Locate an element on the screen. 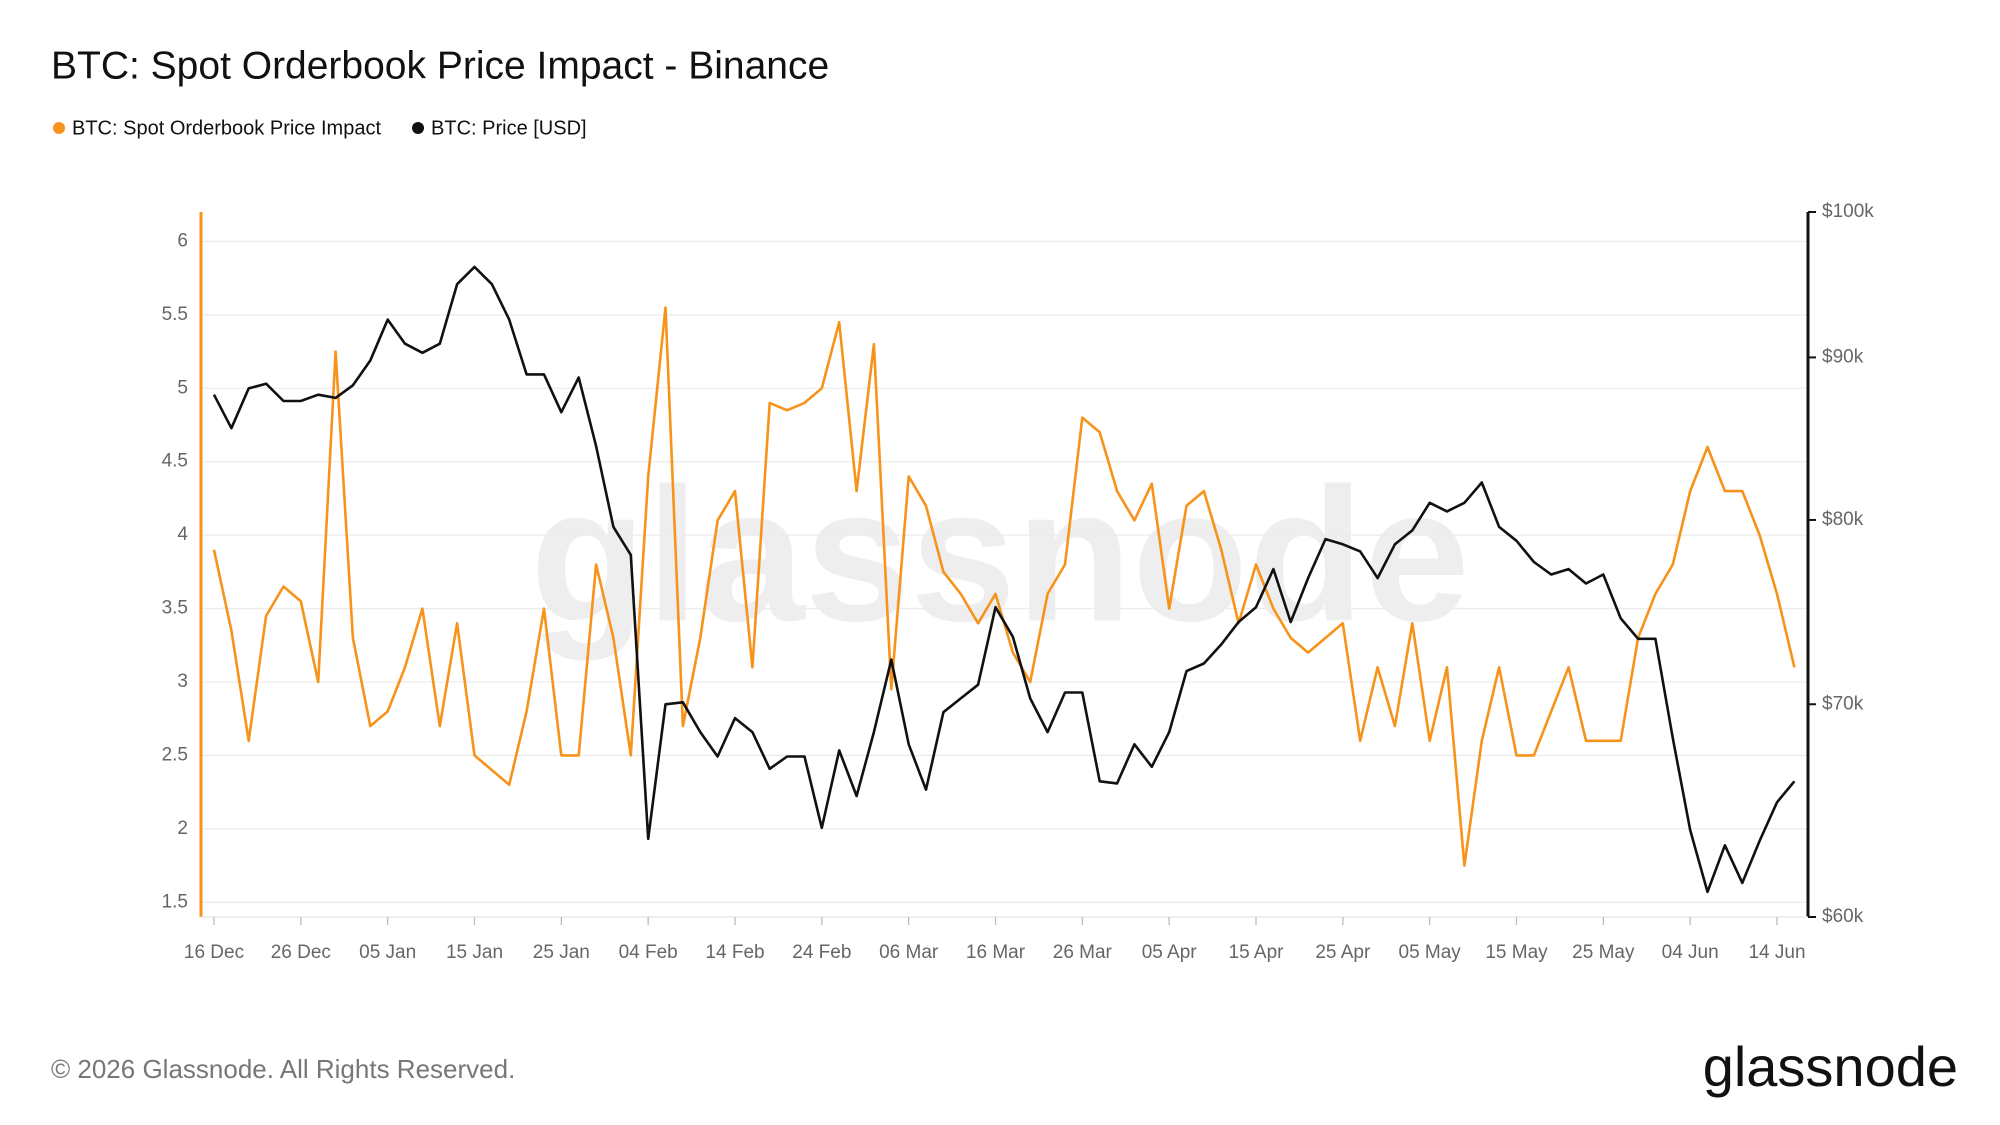 The width and height of the screenshot is (2000, 1125). x-tick-label: 05 Apr is located at coordinates (1170, 952).